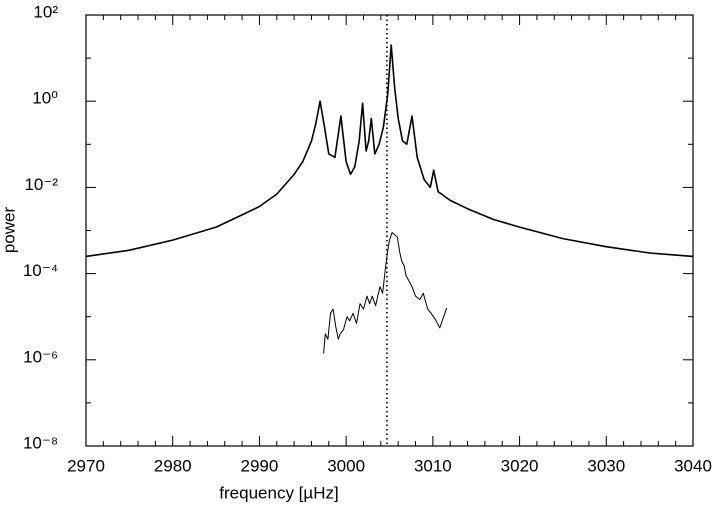 The width and height of the screenshot is (719, 507). Describe the element at coordinates (45, 98) in the screenshot. I see `y-tick-label: 10⁰` at that location.